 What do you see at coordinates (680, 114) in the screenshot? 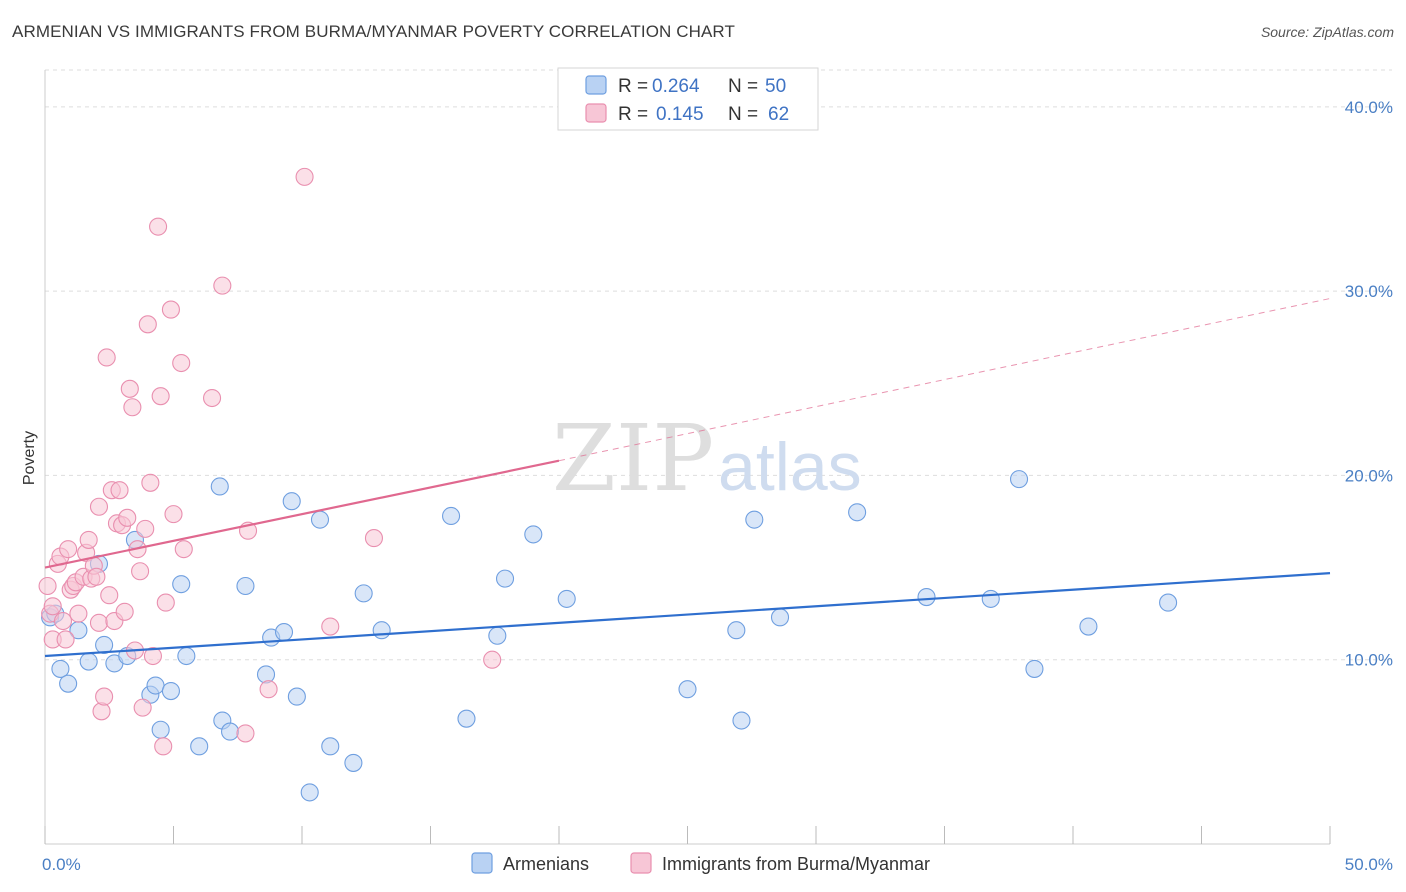
I see `legend-r-value: 0.145` at bounding box center [680, 114].